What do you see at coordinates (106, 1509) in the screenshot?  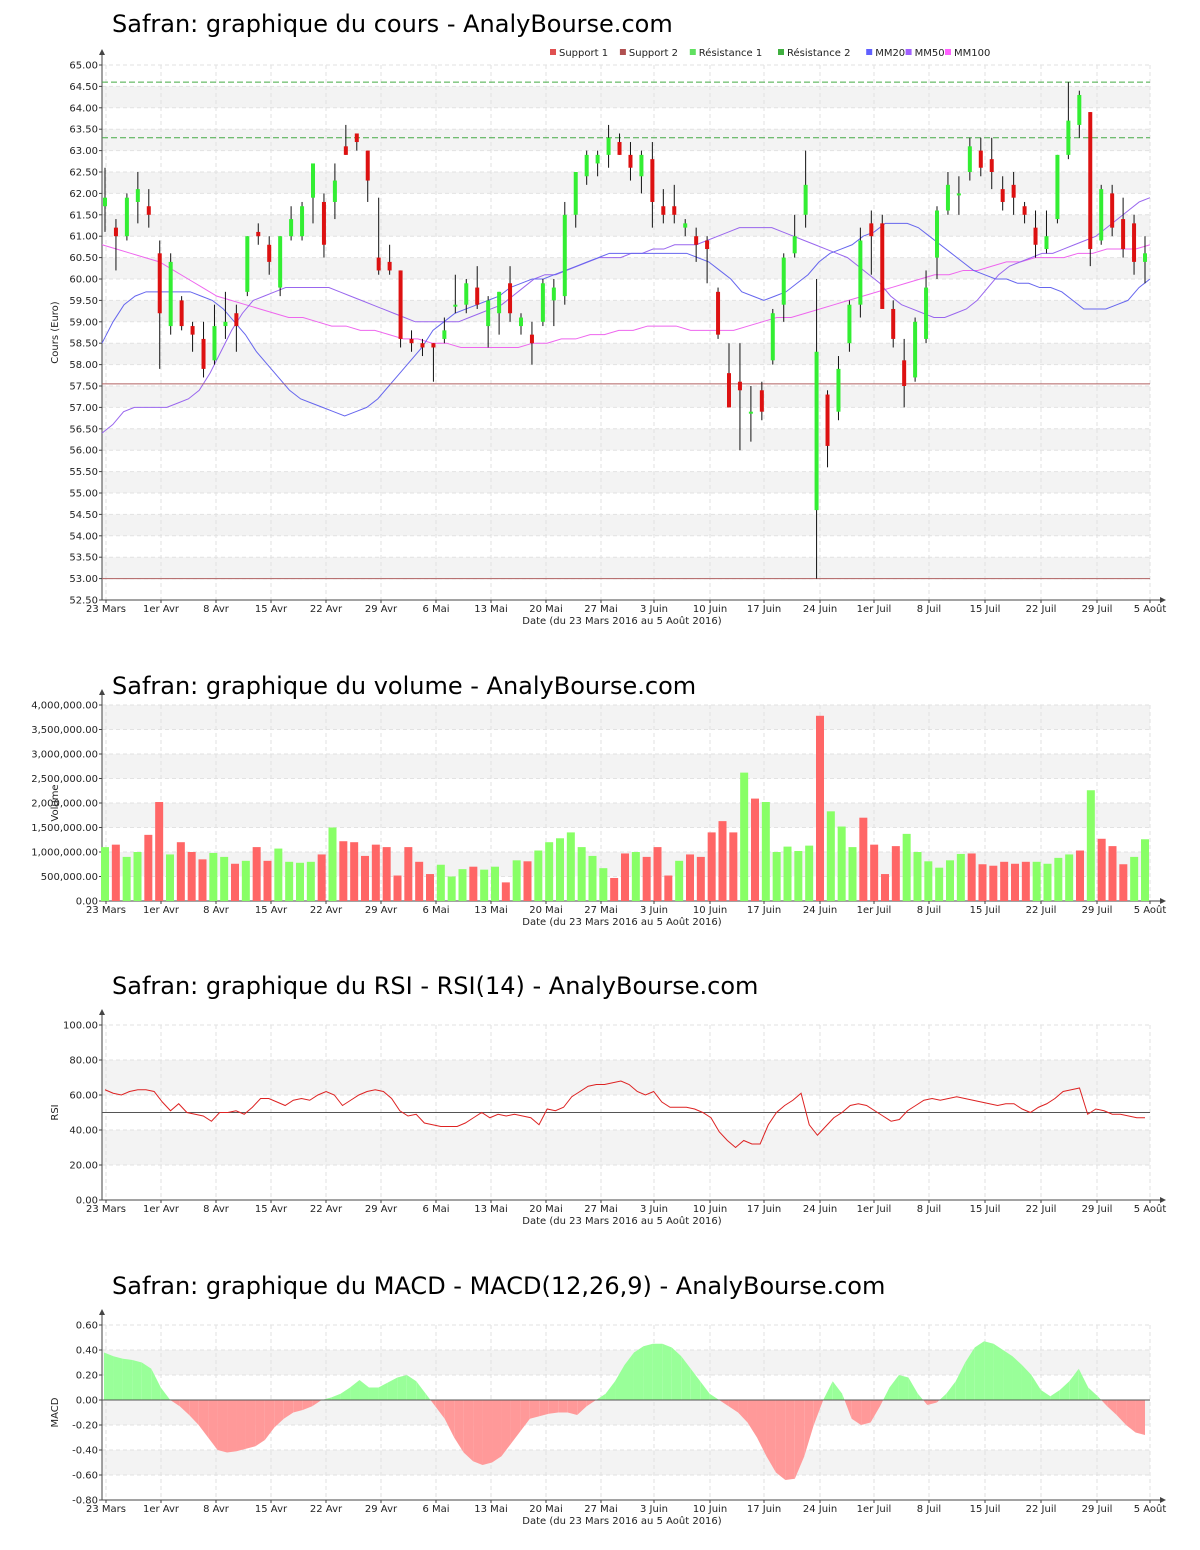 I see `x-tick-label: 23 Mars` at bounding box center [106, 1509].